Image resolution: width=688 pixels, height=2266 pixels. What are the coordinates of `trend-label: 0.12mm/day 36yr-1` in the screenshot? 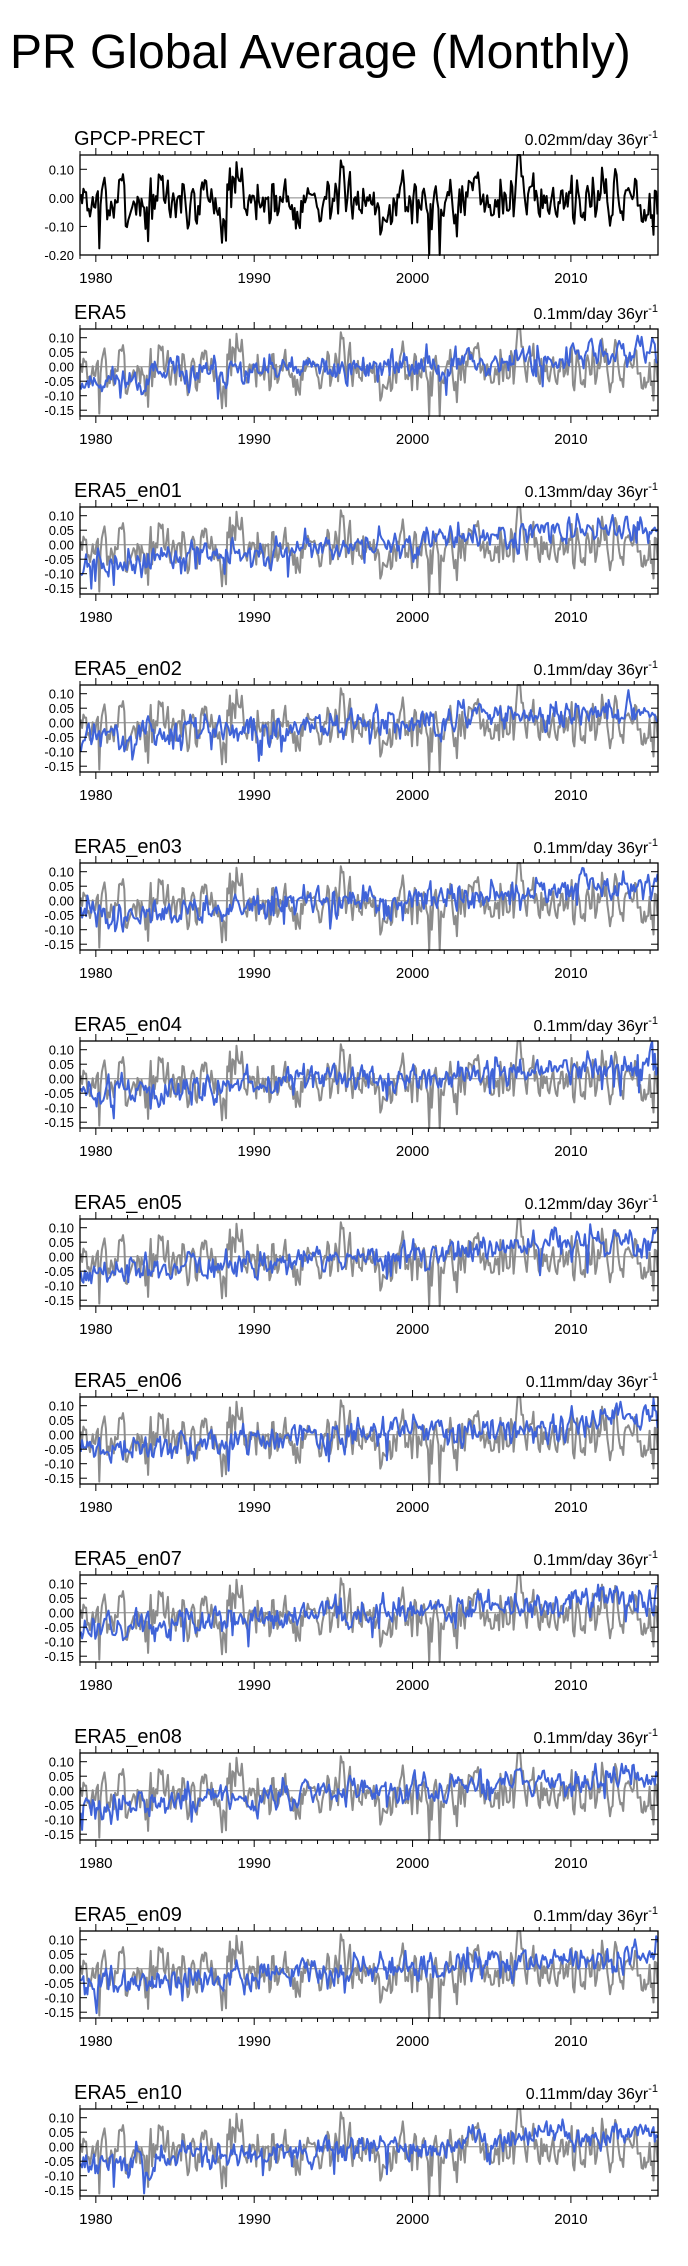 It's located at (591, 1203).